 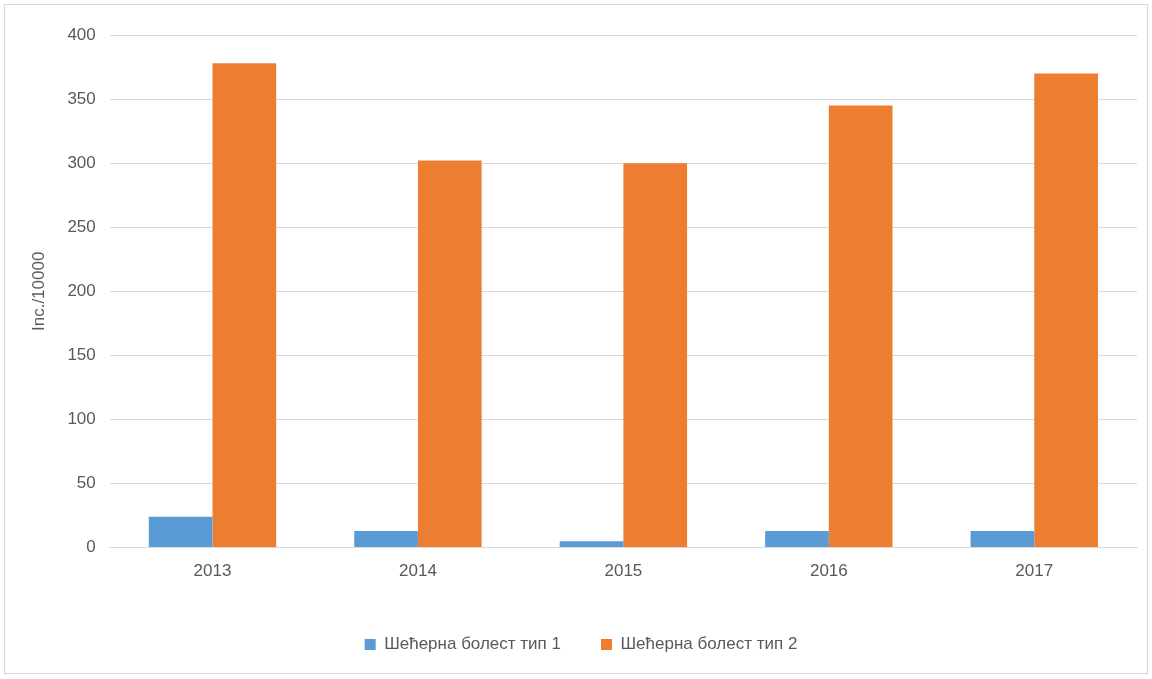 What do you see at coordinates (81, 98) in the screenshot?
I see `y-tick-label: 350` at bounding box center [81, 98].